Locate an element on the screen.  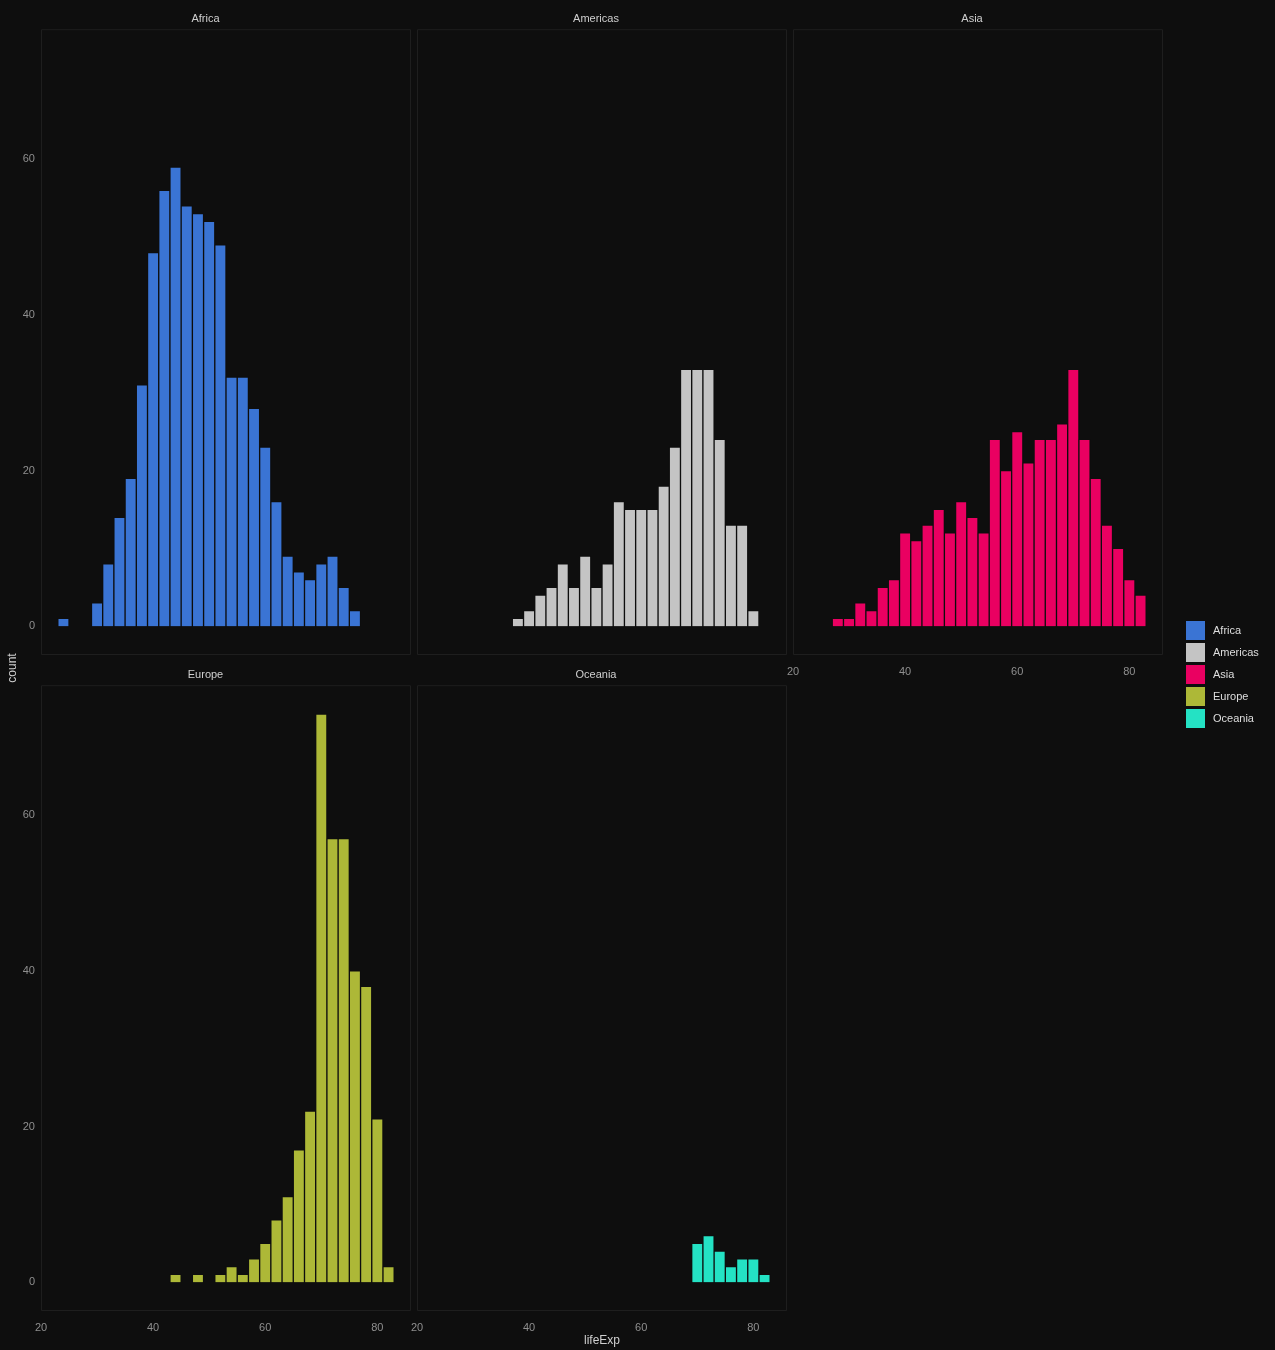
chart-title: Asia is located at coordinates (972, 17).